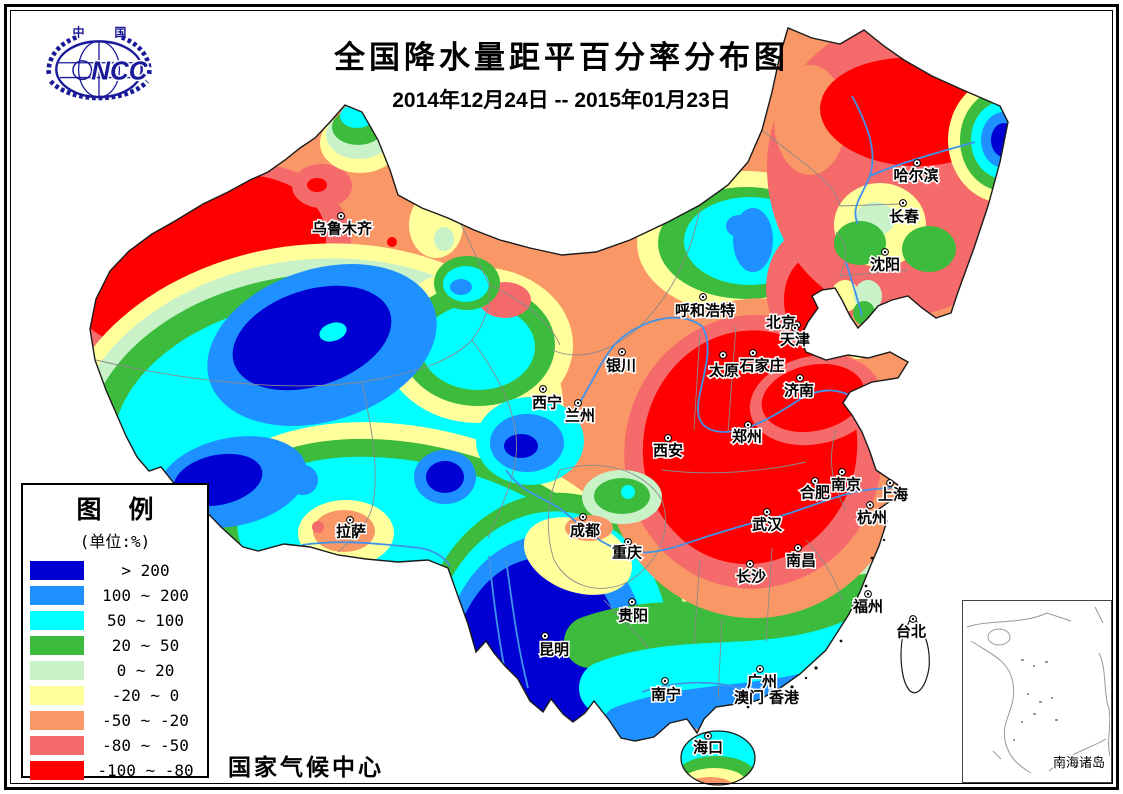  Describe the element at coordinates (561, 57) in the screenshot. I see `page-title: 全国降水量距平百分率分布图` at that location.